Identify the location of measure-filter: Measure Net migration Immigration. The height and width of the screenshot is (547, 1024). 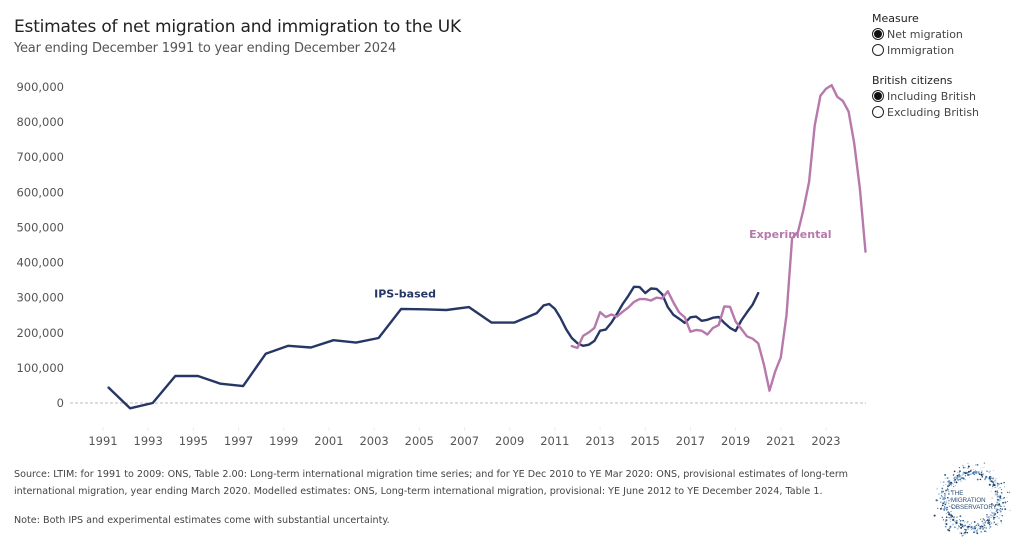
(917, 35).